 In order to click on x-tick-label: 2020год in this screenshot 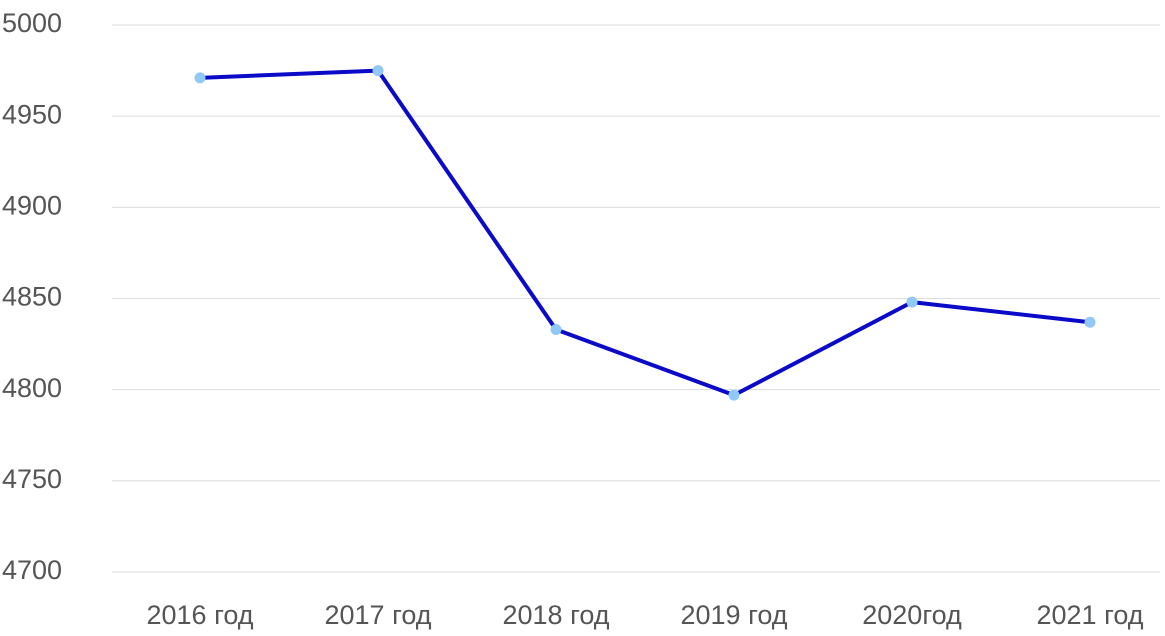, I will do `click(912, 615)`.